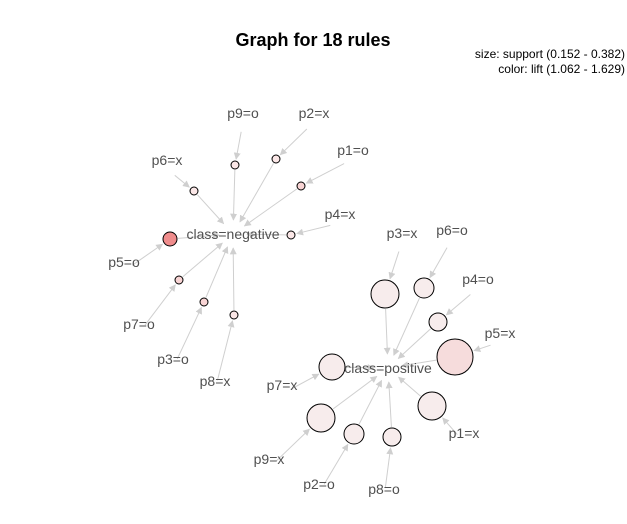  What do you see at coordinates (215, 381) in the screenshot?
I see `item-label-p8-x: p8=x` at bounding box center [215, 381].